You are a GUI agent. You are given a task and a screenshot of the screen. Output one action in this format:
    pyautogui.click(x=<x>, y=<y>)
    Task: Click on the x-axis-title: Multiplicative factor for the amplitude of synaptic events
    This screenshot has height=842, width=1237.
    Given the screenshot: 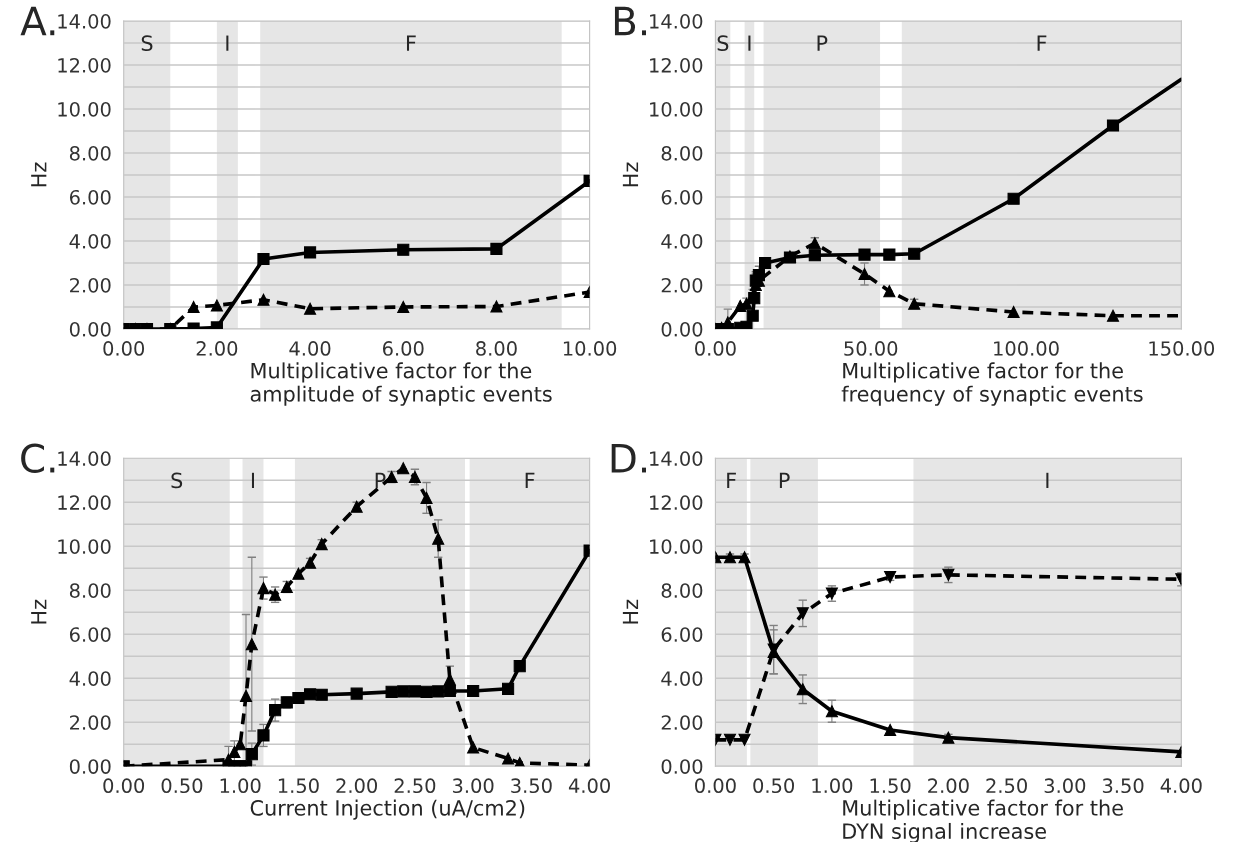 What is the action you would take?
    pyautogui.click(x=401, y=384)
    